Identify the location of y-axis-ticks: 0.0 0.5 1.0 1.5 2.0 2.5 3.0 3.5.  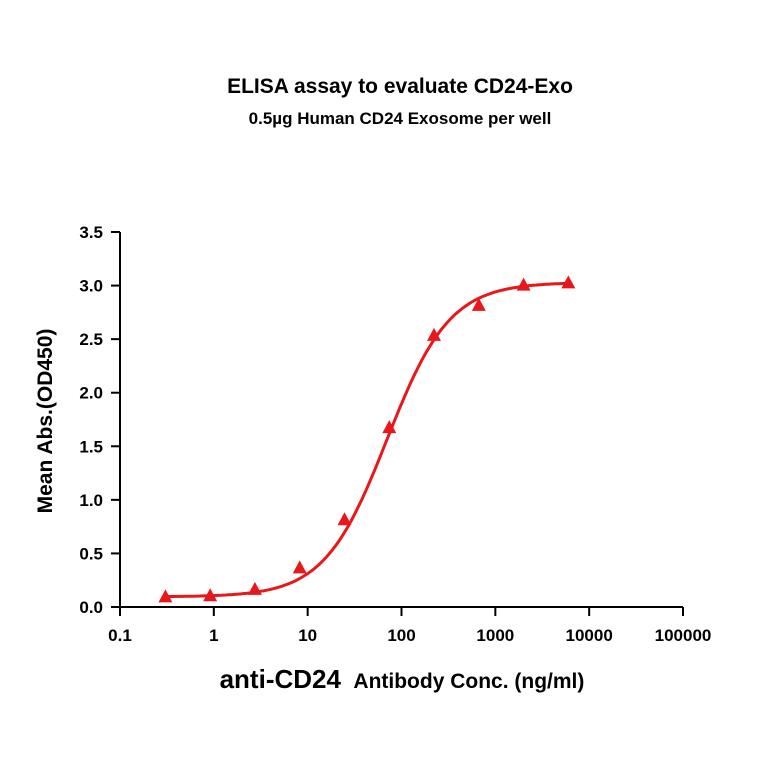
(99, 420).